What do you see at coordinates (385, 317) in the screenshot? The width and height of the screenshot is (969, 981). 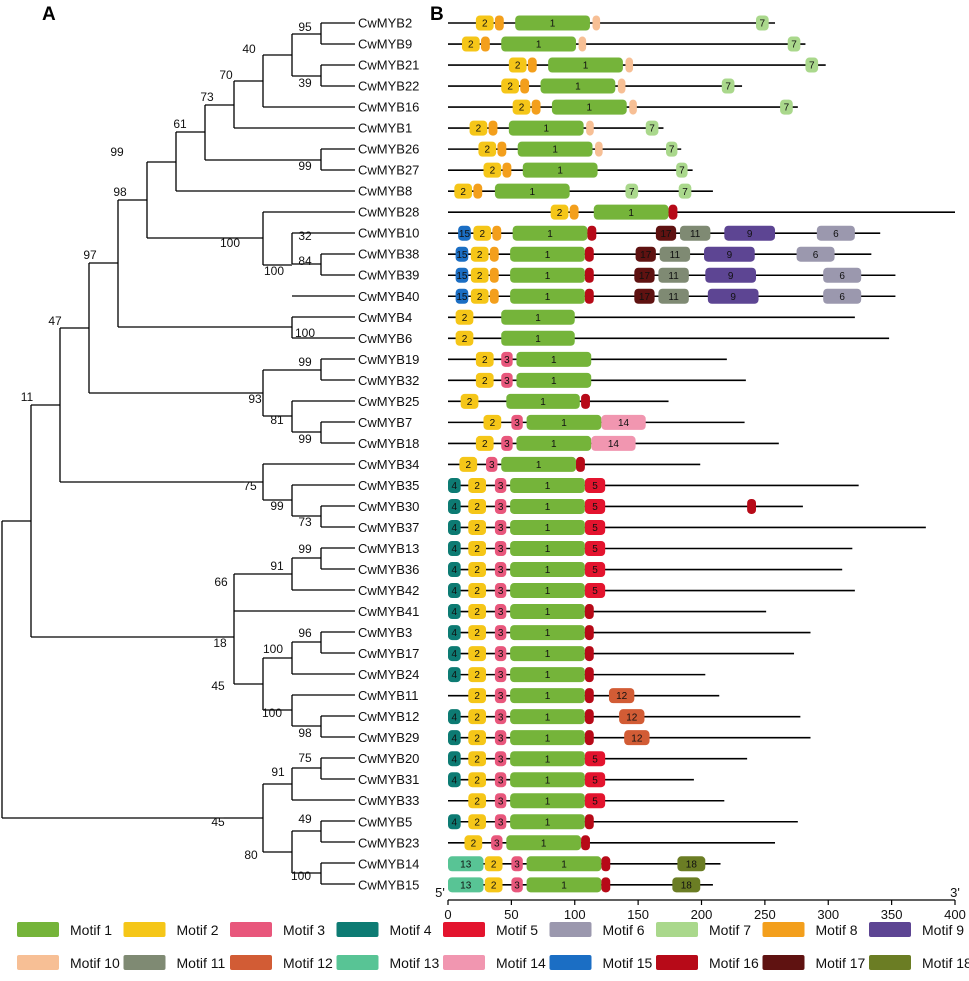 I see `gene-label: CwMYB4` at bounding box center [385, 317].